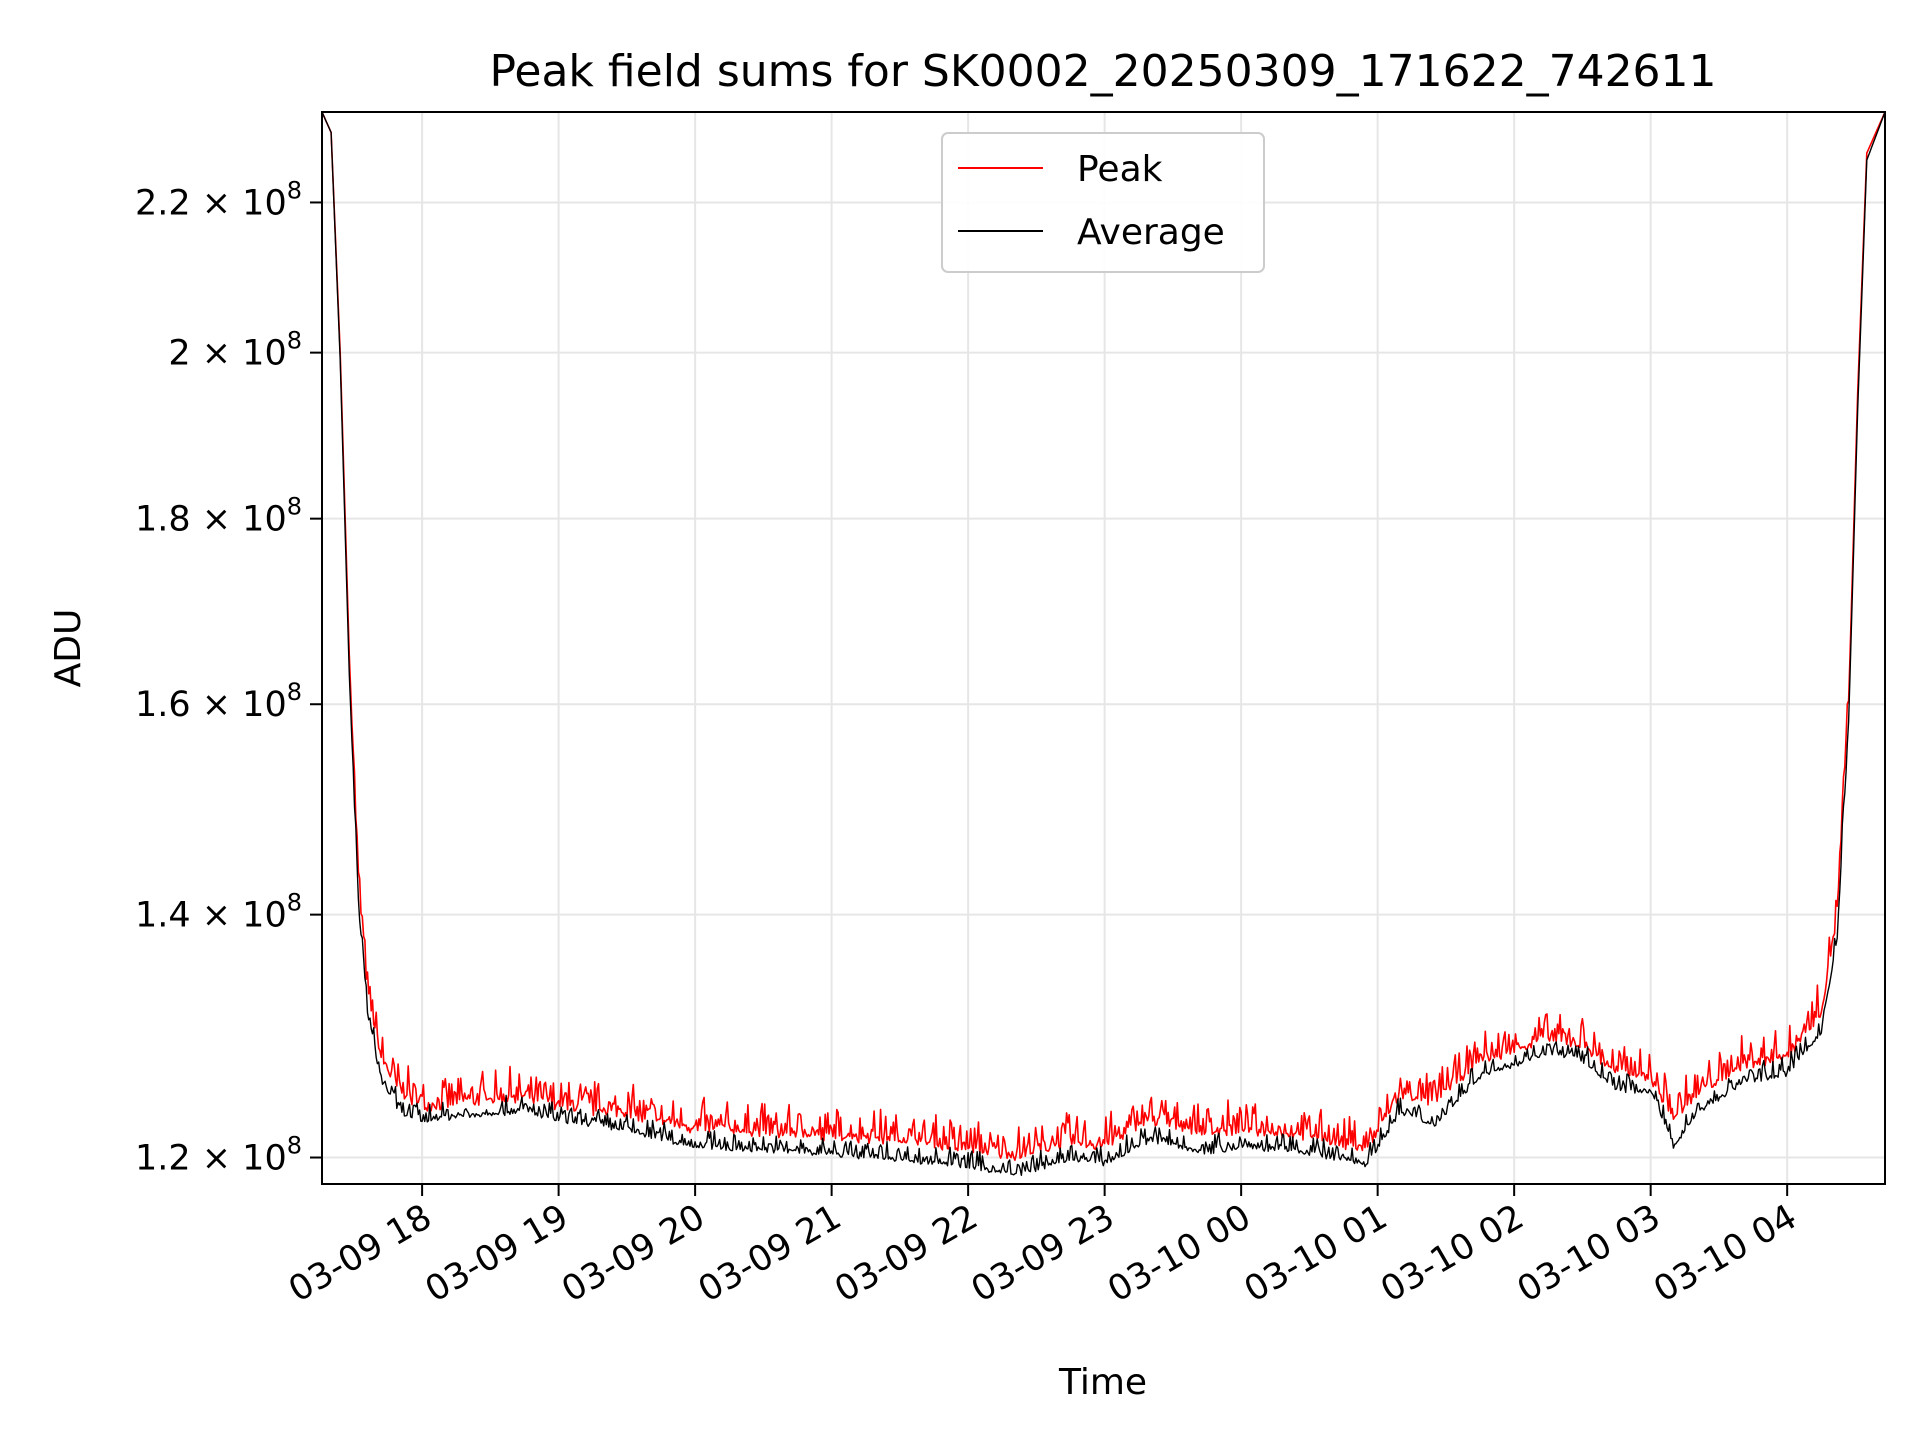 This screenshot has height=1440, width=1920. Describe the element at coordinates (218, 1155) in the screenshot. I see `y-tick-label: 1.2 × 108` at that location.